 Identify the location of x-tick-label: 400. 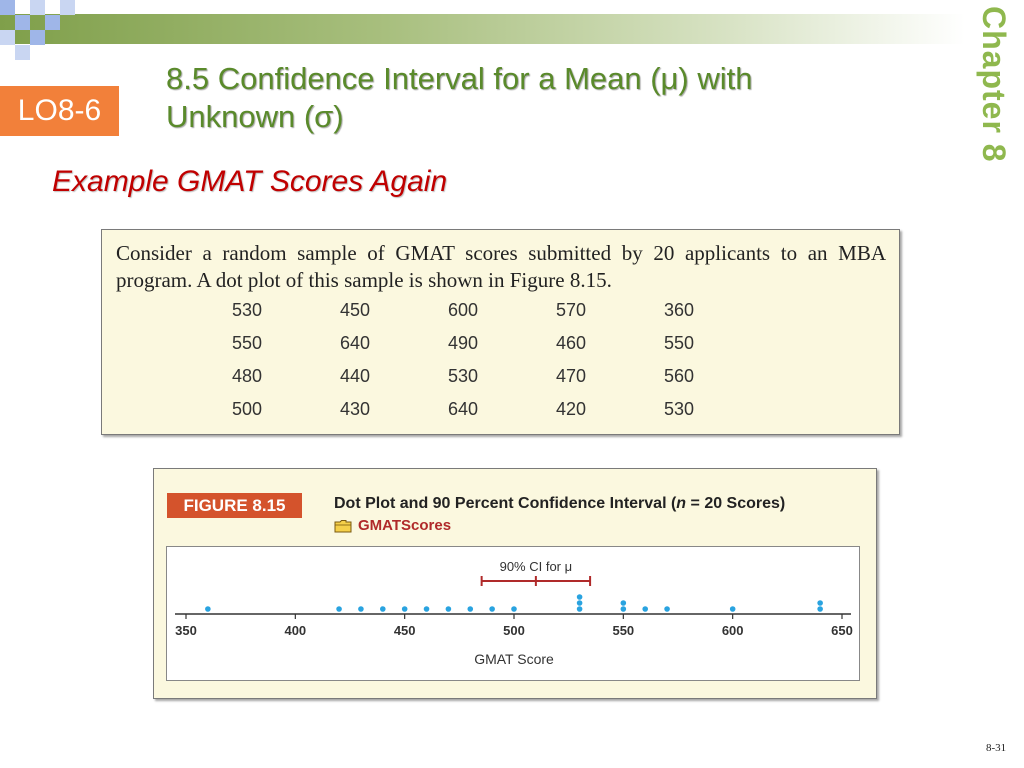
(295, 630).